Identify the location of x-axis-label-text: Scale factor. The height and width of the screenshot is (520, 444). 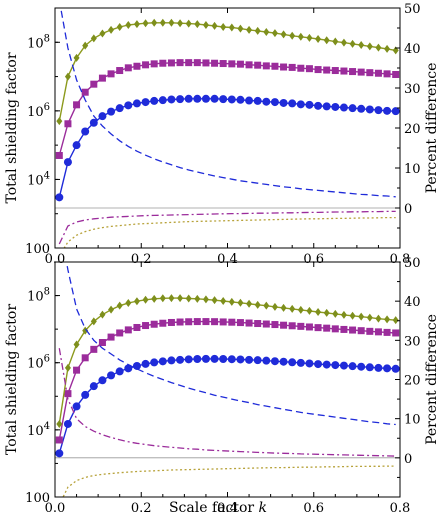
(214, 508).